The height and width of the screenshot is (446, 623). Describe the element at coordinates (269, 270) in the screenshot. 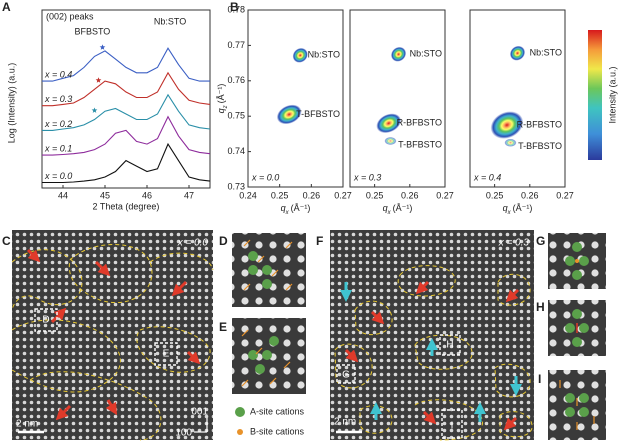

I see `zoom-d` at that location.